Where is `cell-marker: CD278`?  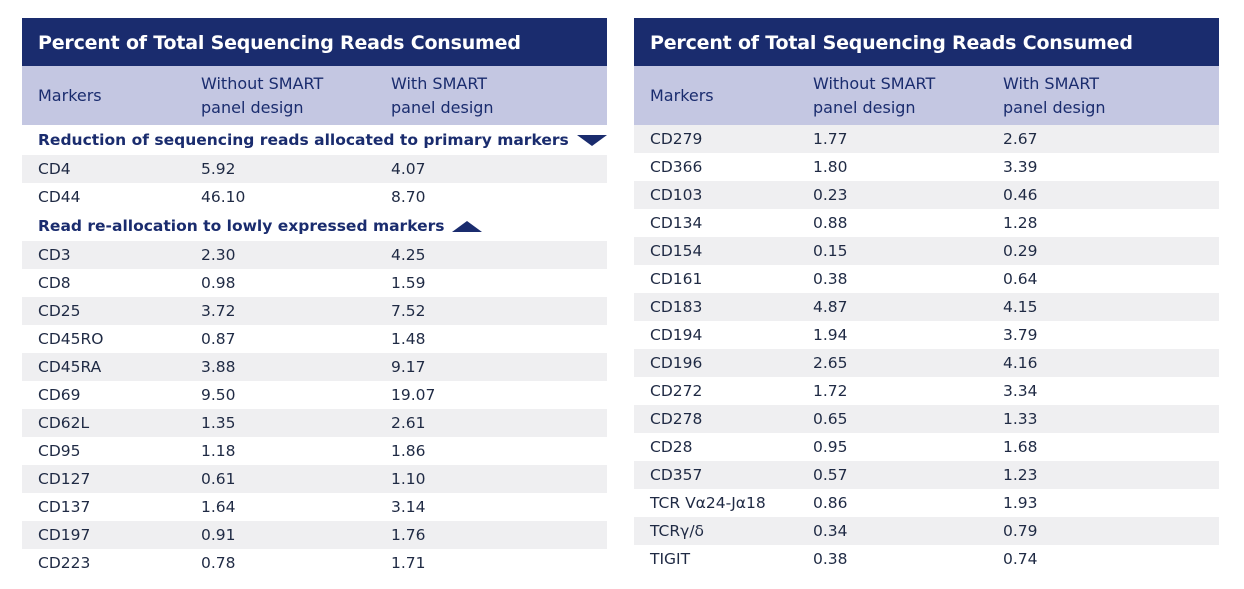 cell-marker: CD278 is located at coordinates (676, 419).